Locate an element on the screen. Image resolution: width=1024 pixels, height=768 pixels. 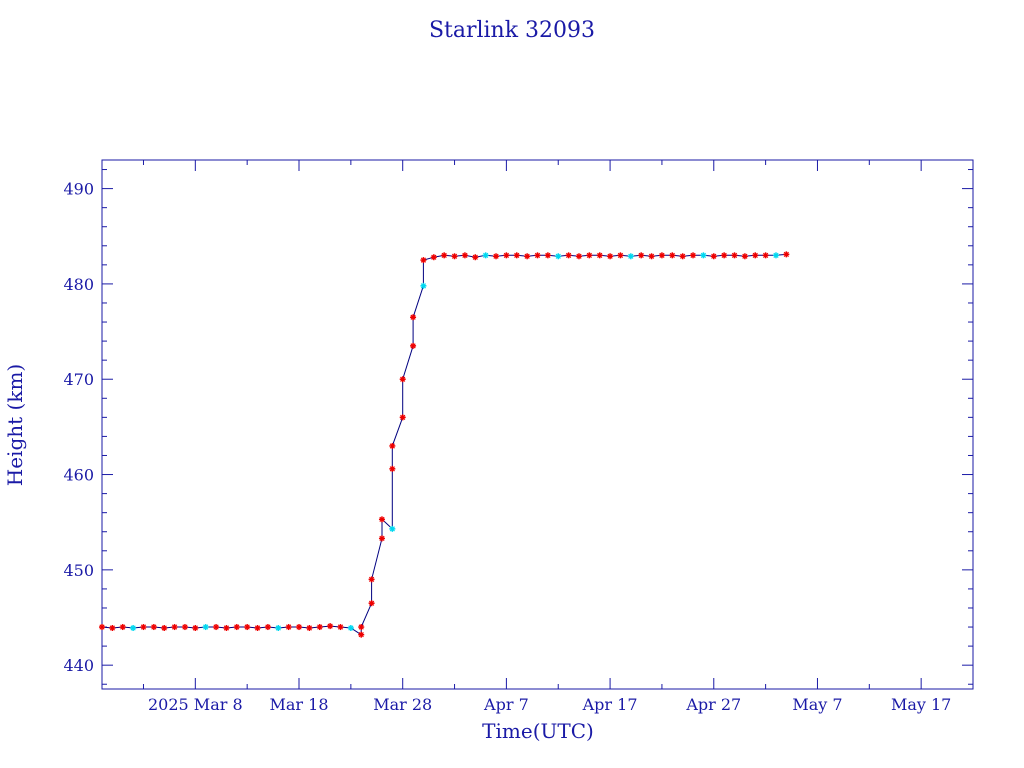
y-axis-label: Height (km) is located at coordinates (15, 425).